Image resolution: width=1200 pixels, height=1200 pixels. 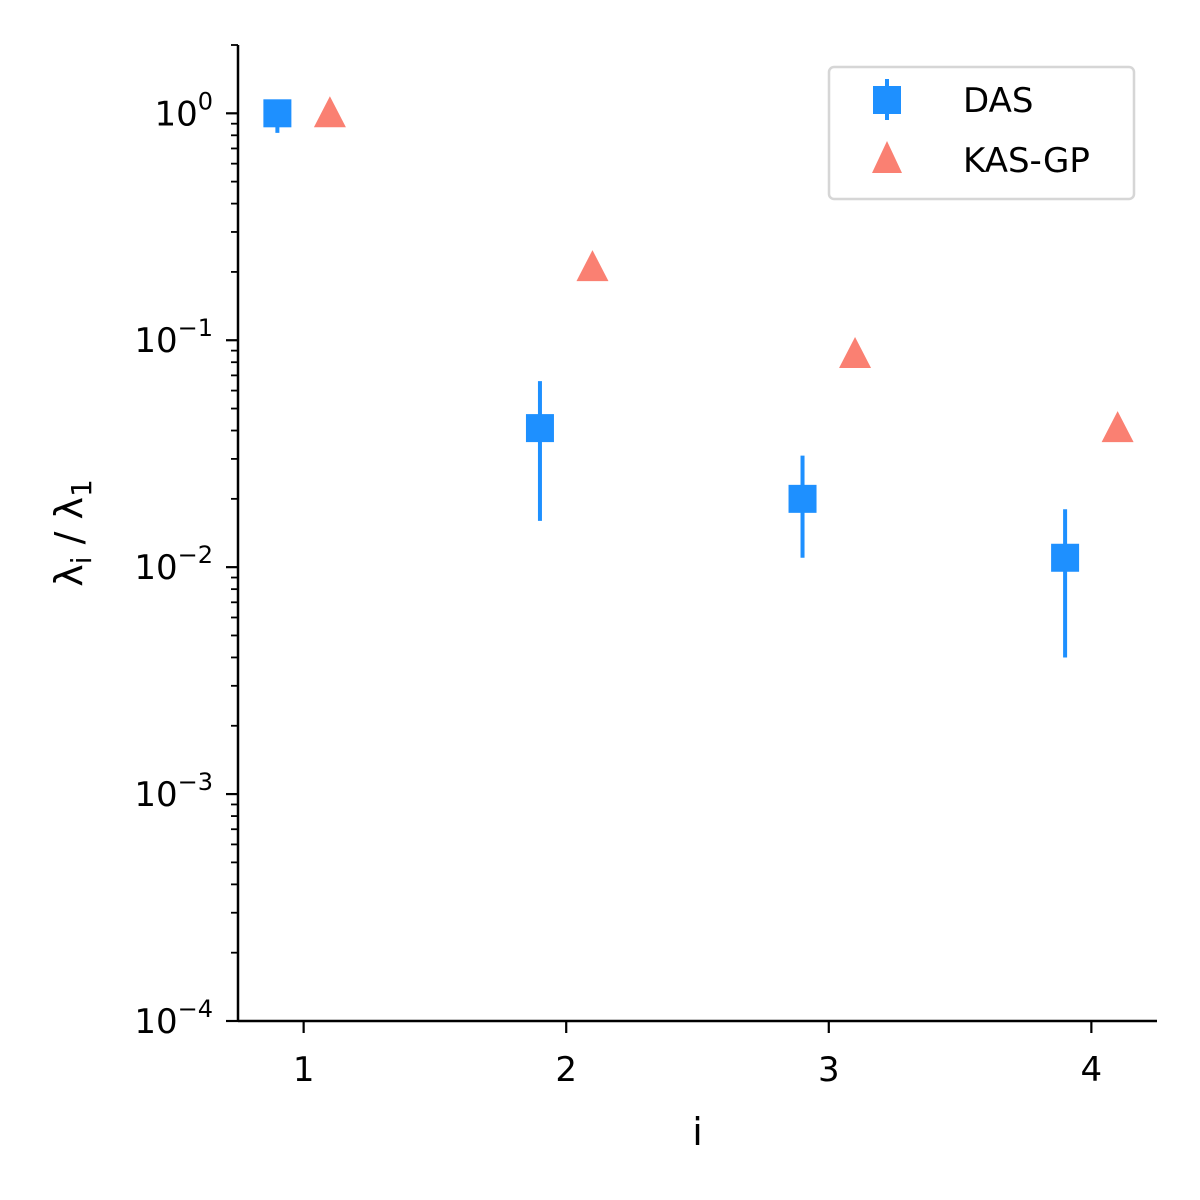 I want to click on x-ticks: 1 2 3 4, so click(x=697, y=1055).